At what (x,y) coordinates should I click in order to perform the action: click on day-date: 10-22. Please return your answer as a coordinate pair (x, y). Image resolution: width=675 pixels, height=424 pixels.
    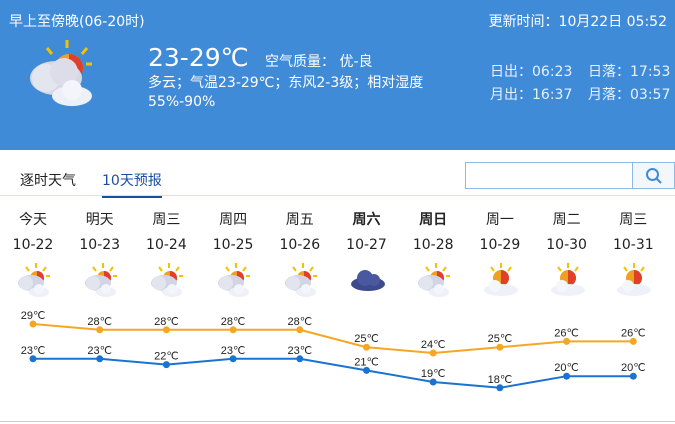
    Looking at the image, I should click on (33, 245).